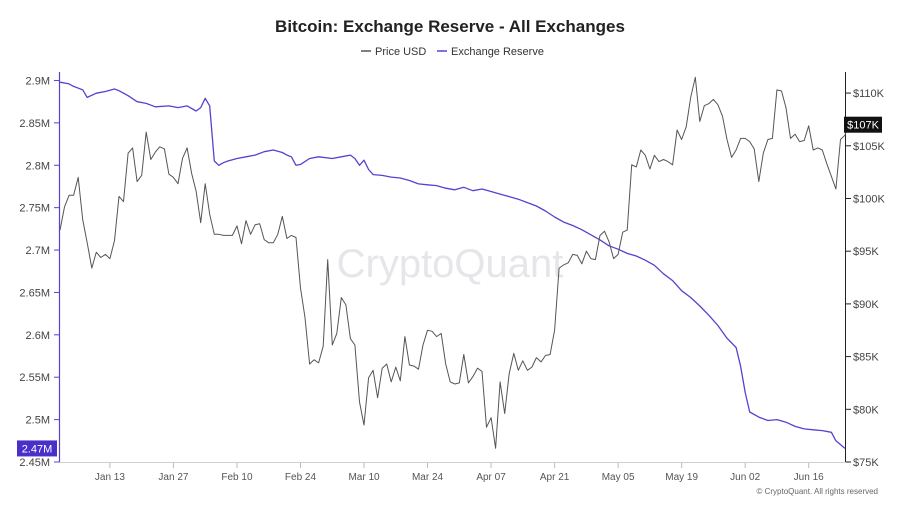 This screenshot has width=900, height=506. I want to click on watermark: CryptoQuant, so click(450, 264).